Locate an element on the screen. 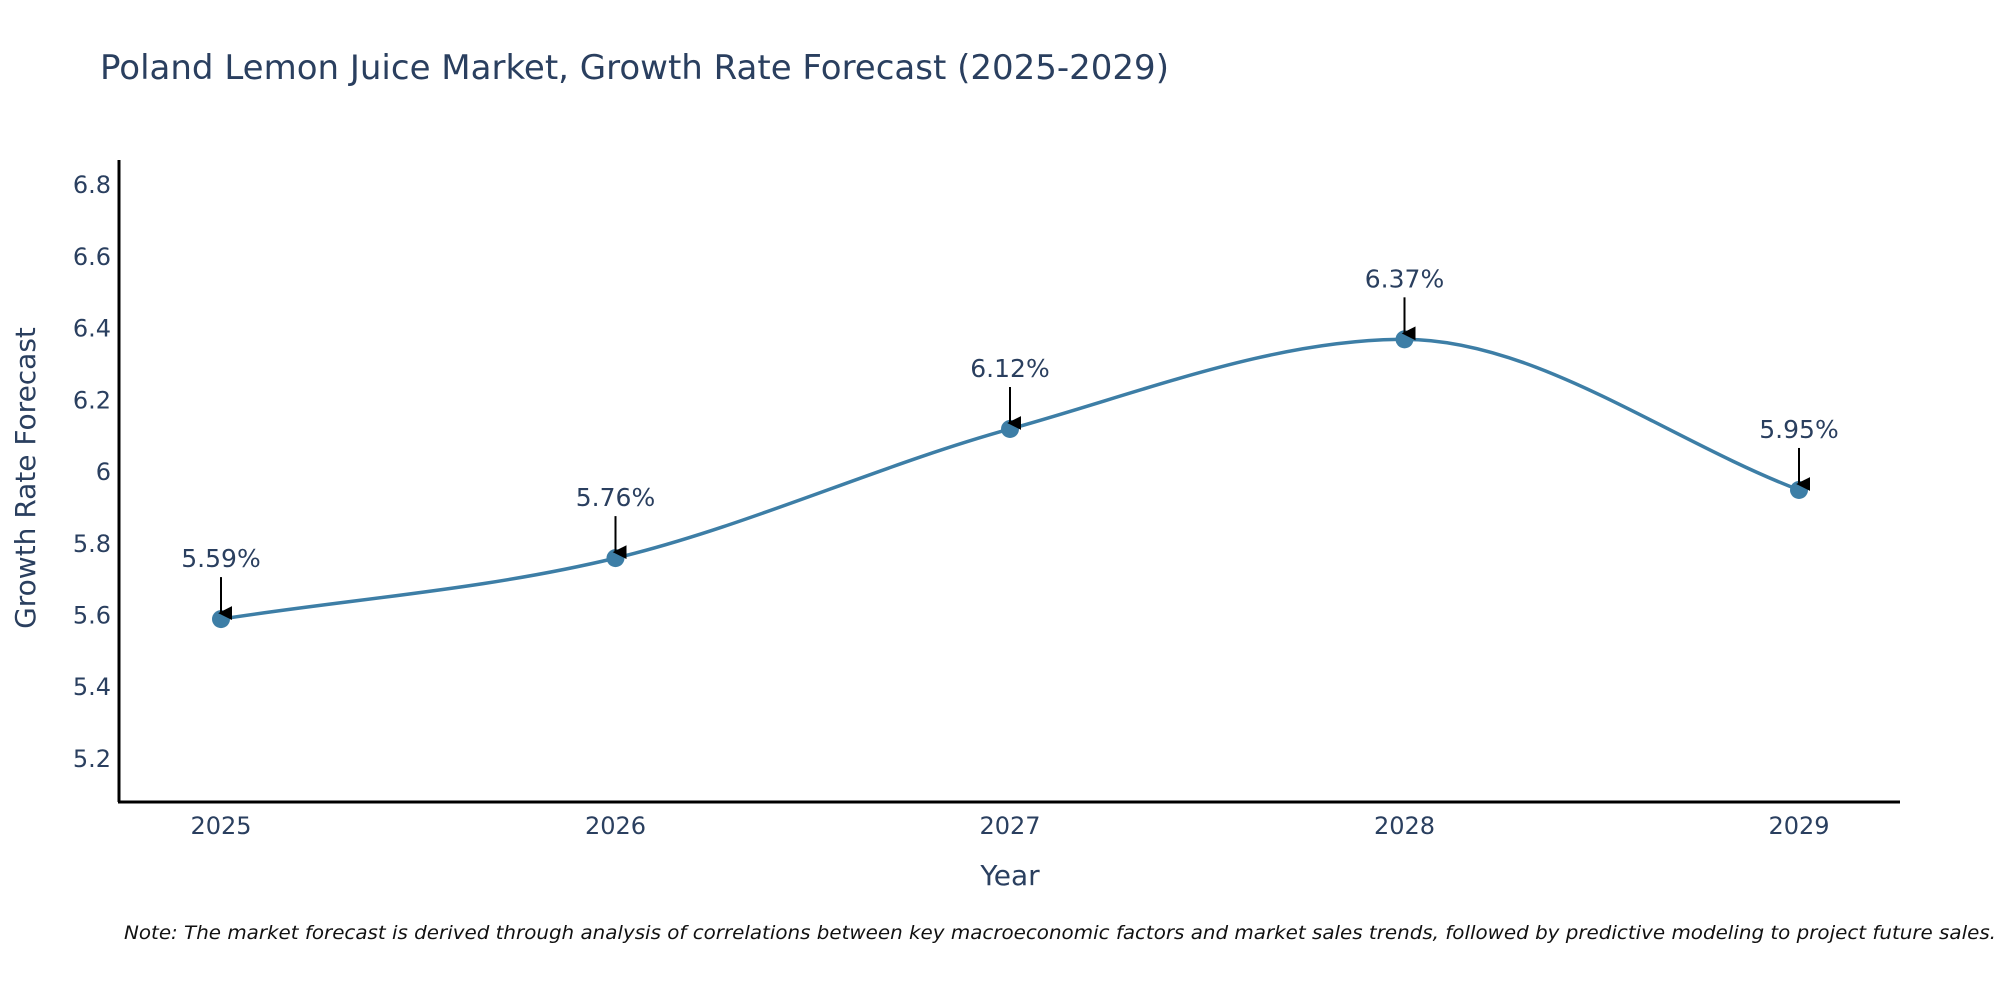 The height and width of the screenshot is (1000, 2000). y-tick-label: 6.8 is located at coordinates (92, 185).